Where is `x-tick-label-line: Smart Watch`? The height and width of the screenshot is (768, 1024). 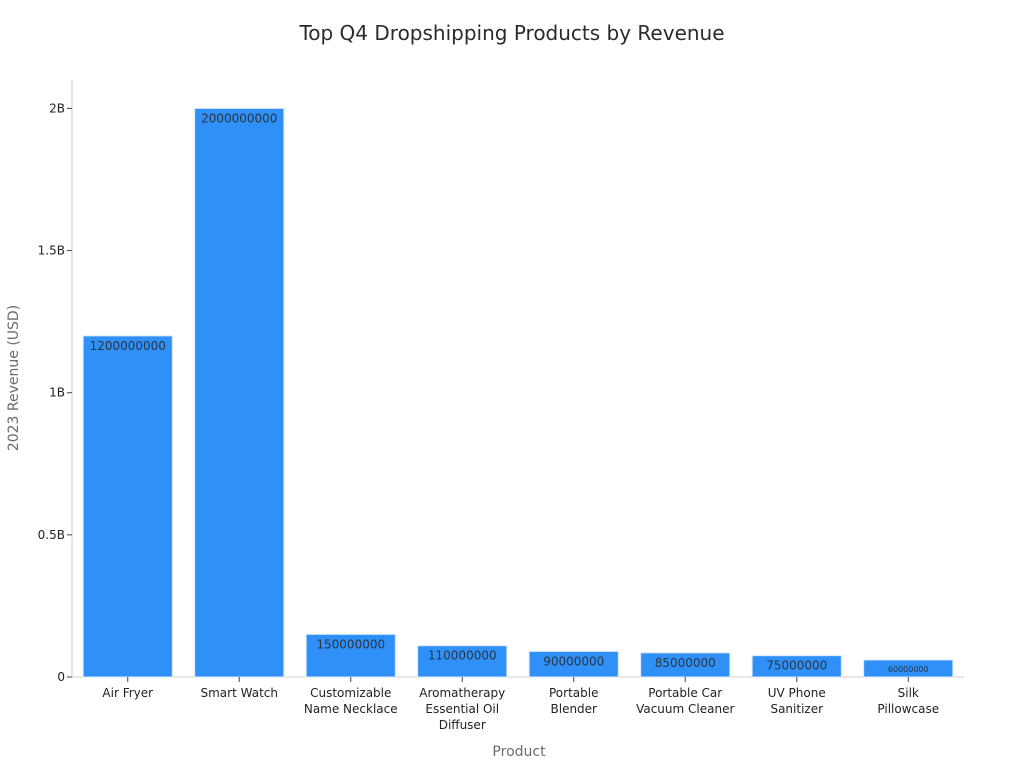 x-tick-label-line: Smart Watch is located at coordinates (239, 693).